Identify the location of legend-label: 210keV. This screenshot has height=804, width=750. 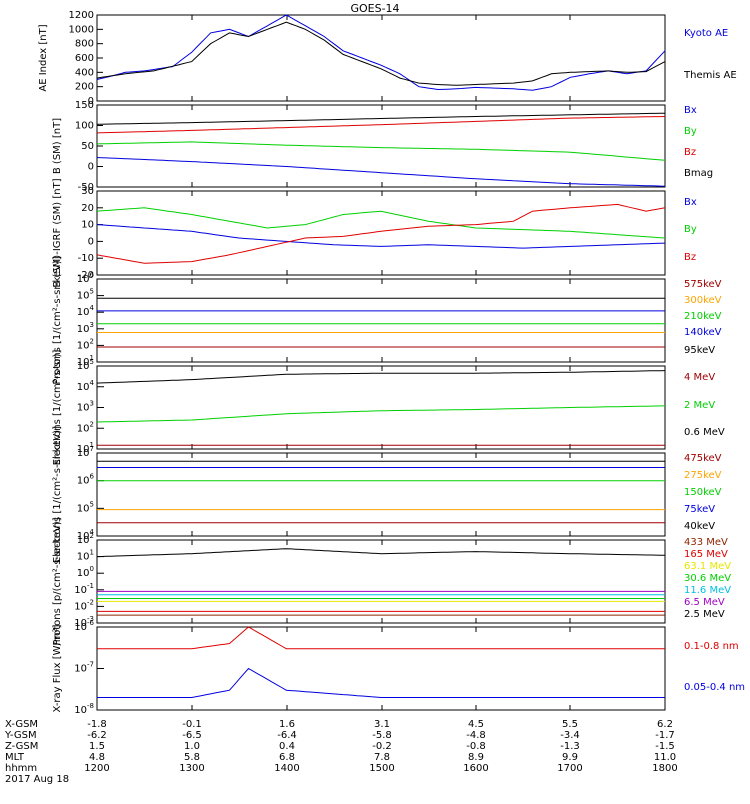
(703, 316).